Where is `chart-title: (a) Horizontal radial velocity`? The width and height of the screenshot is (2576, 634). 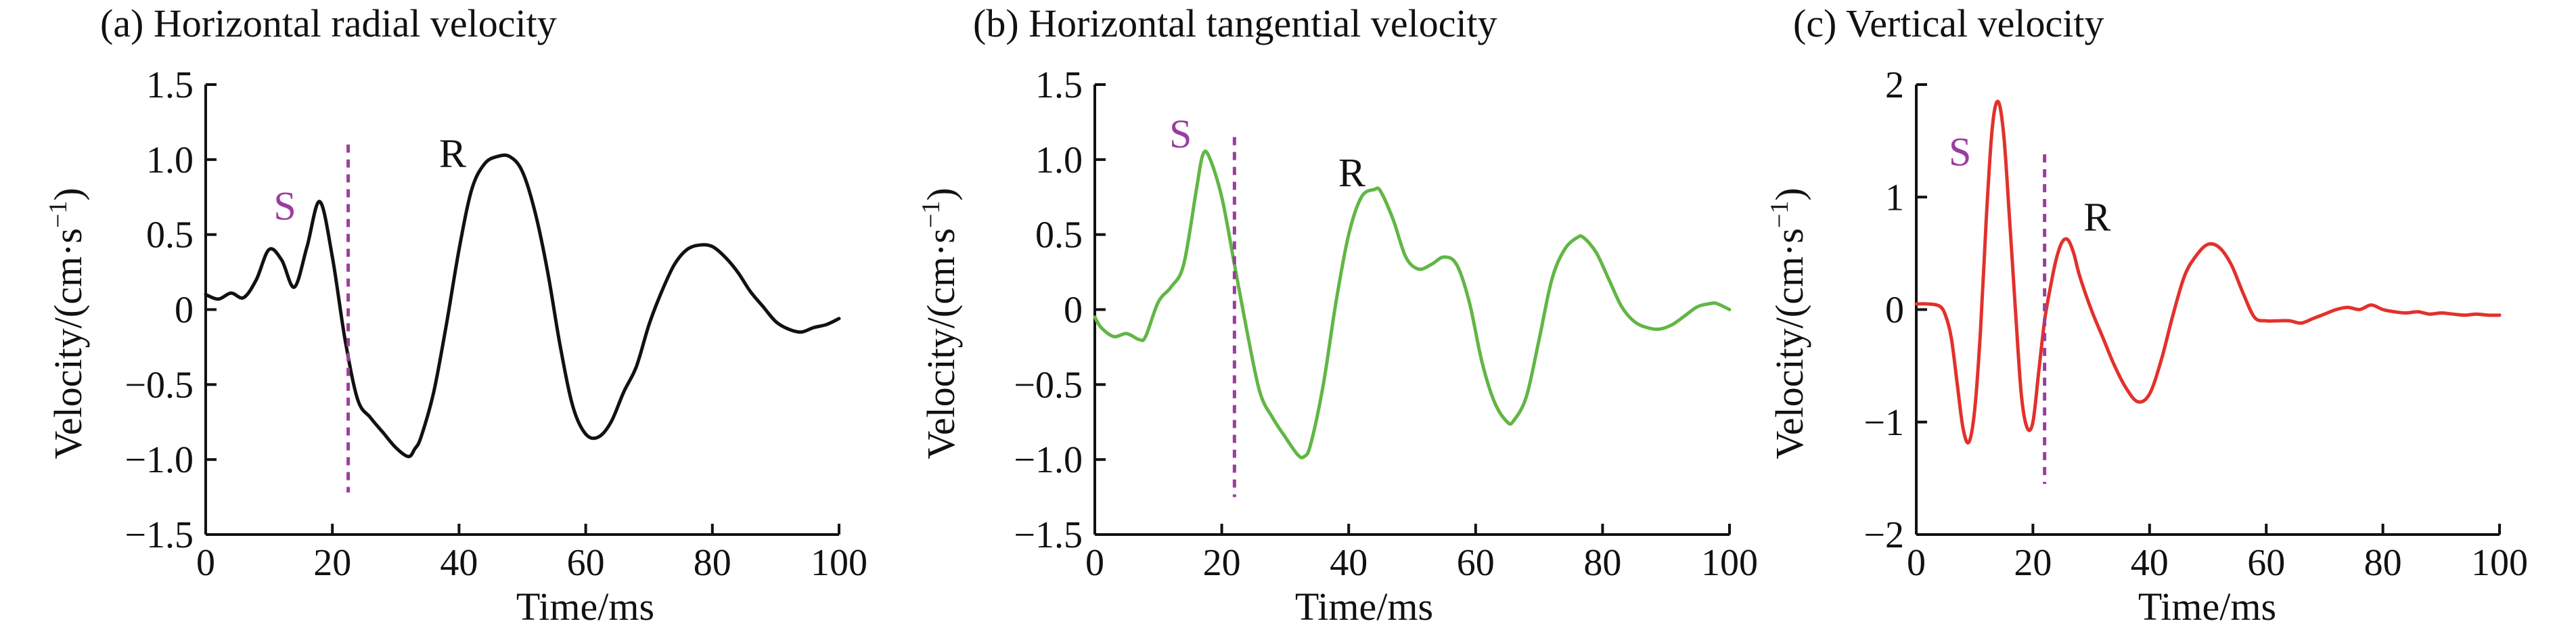
chart-title: (a) Horizontal radial velocity is located at coordinates (329, 23).